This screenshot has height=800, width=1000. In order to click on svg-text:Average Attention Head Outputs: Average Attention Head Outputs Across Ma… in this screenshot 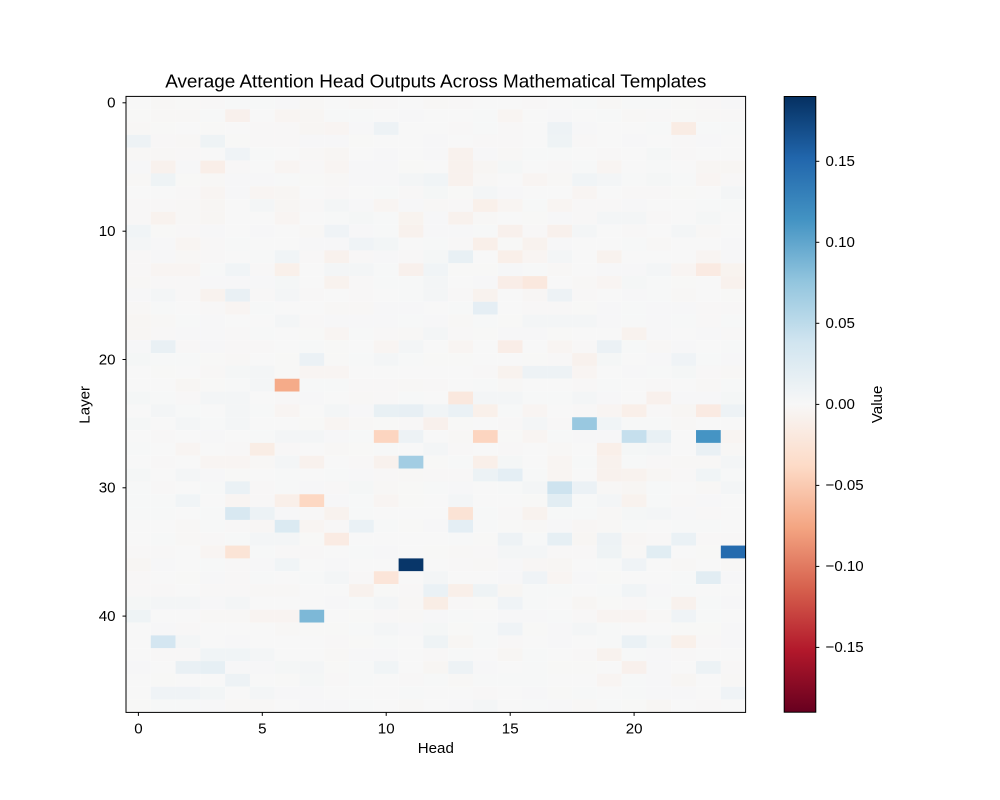, I will do `click(435, 82)`.